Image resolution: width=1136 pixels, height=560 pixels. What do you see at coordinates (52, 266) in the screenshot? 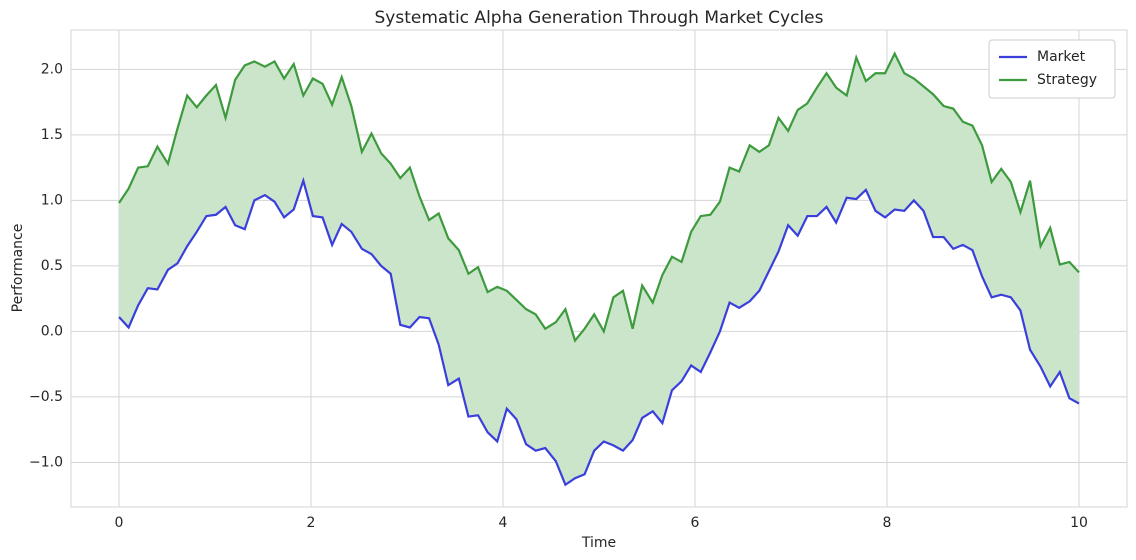
I see `y-tick-label: 0.5` at bounding box center [52, 266].